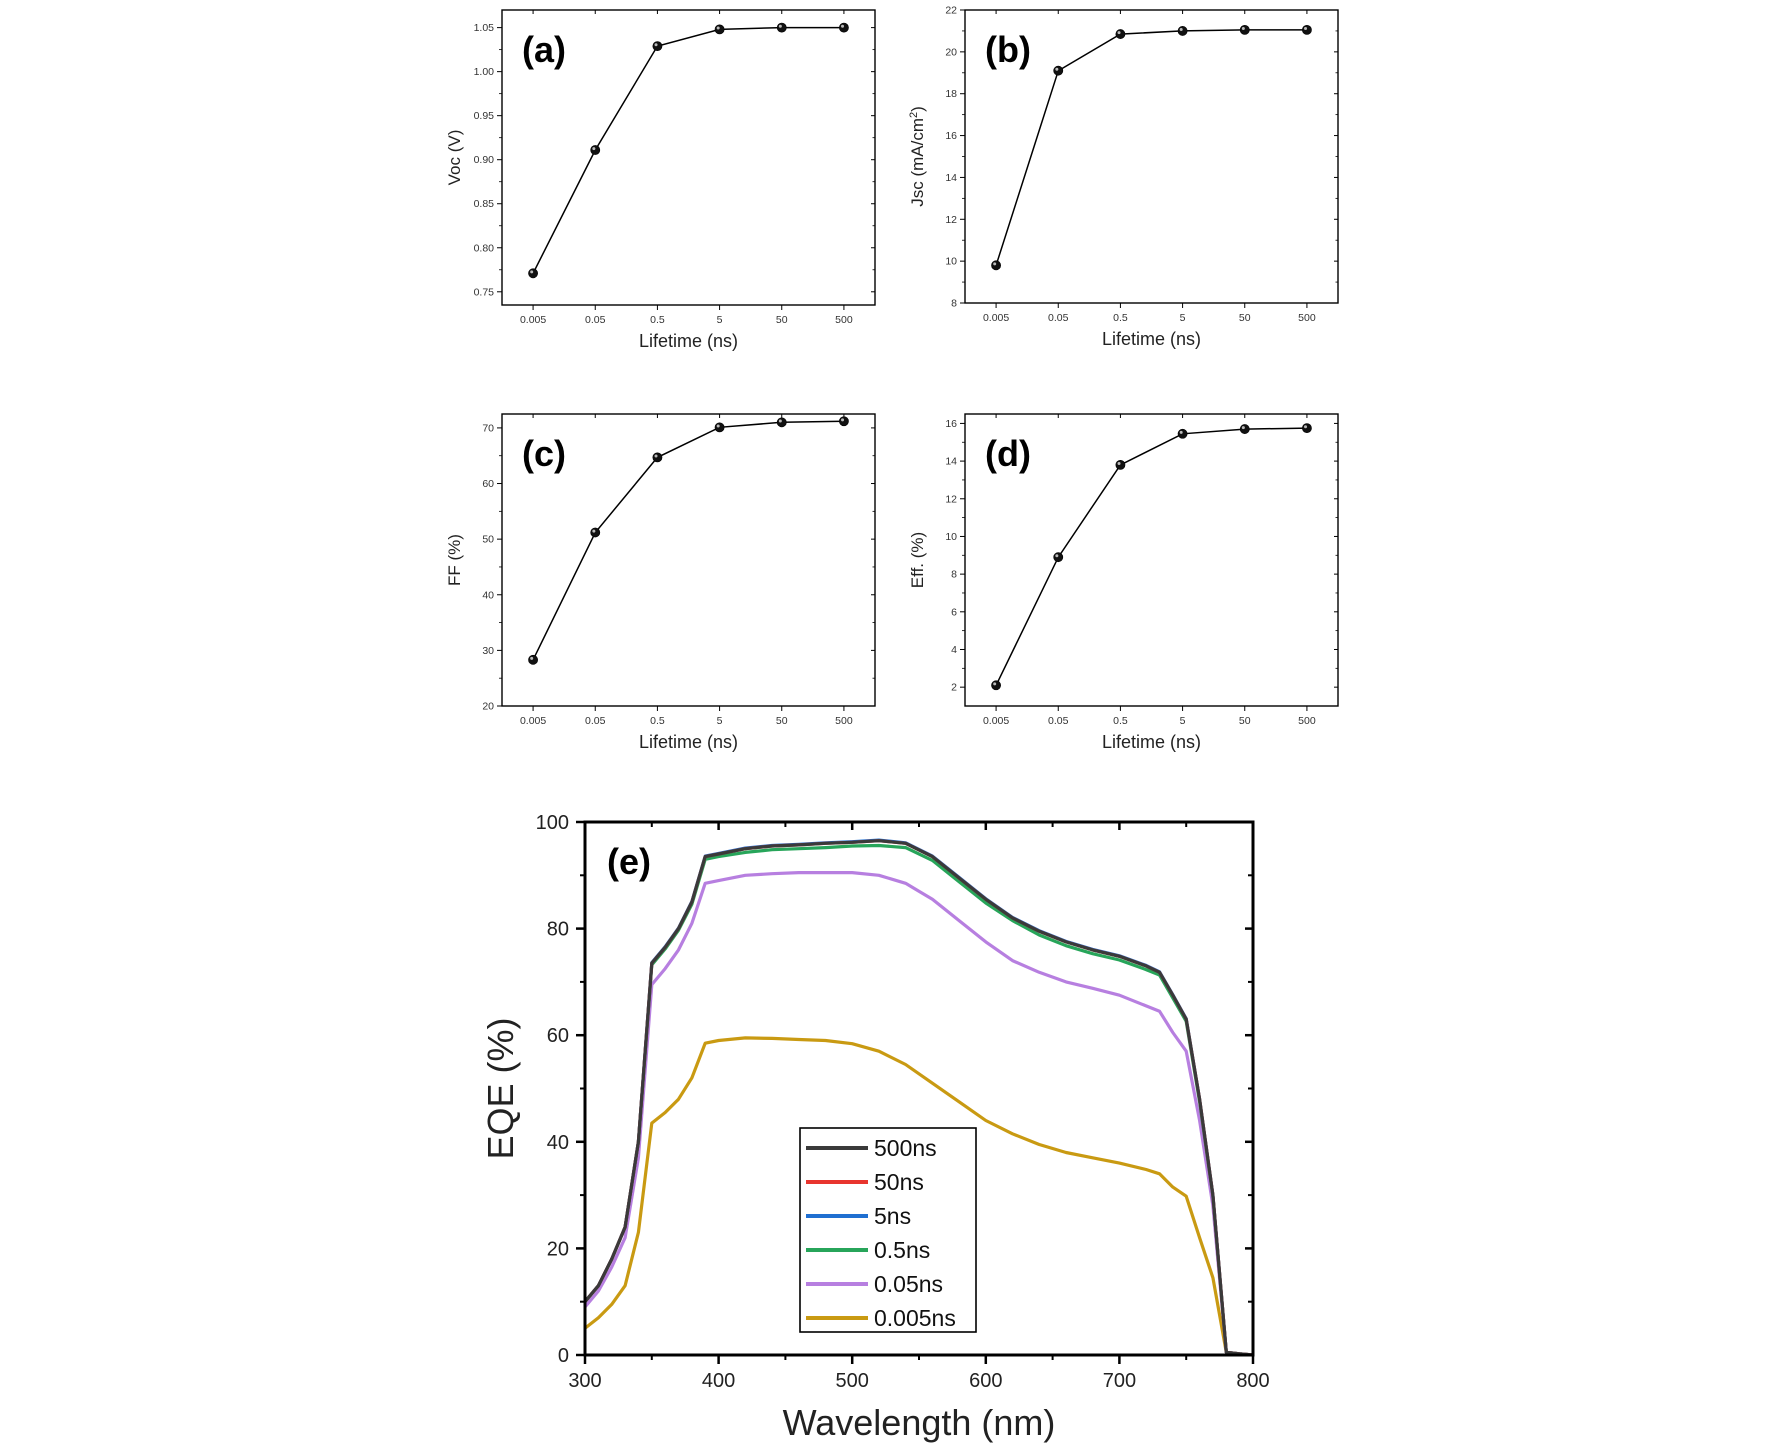  Describe the element at coordinates (1252, 1381) in the screenshot. I see `x-tick-label: 800` at that location.